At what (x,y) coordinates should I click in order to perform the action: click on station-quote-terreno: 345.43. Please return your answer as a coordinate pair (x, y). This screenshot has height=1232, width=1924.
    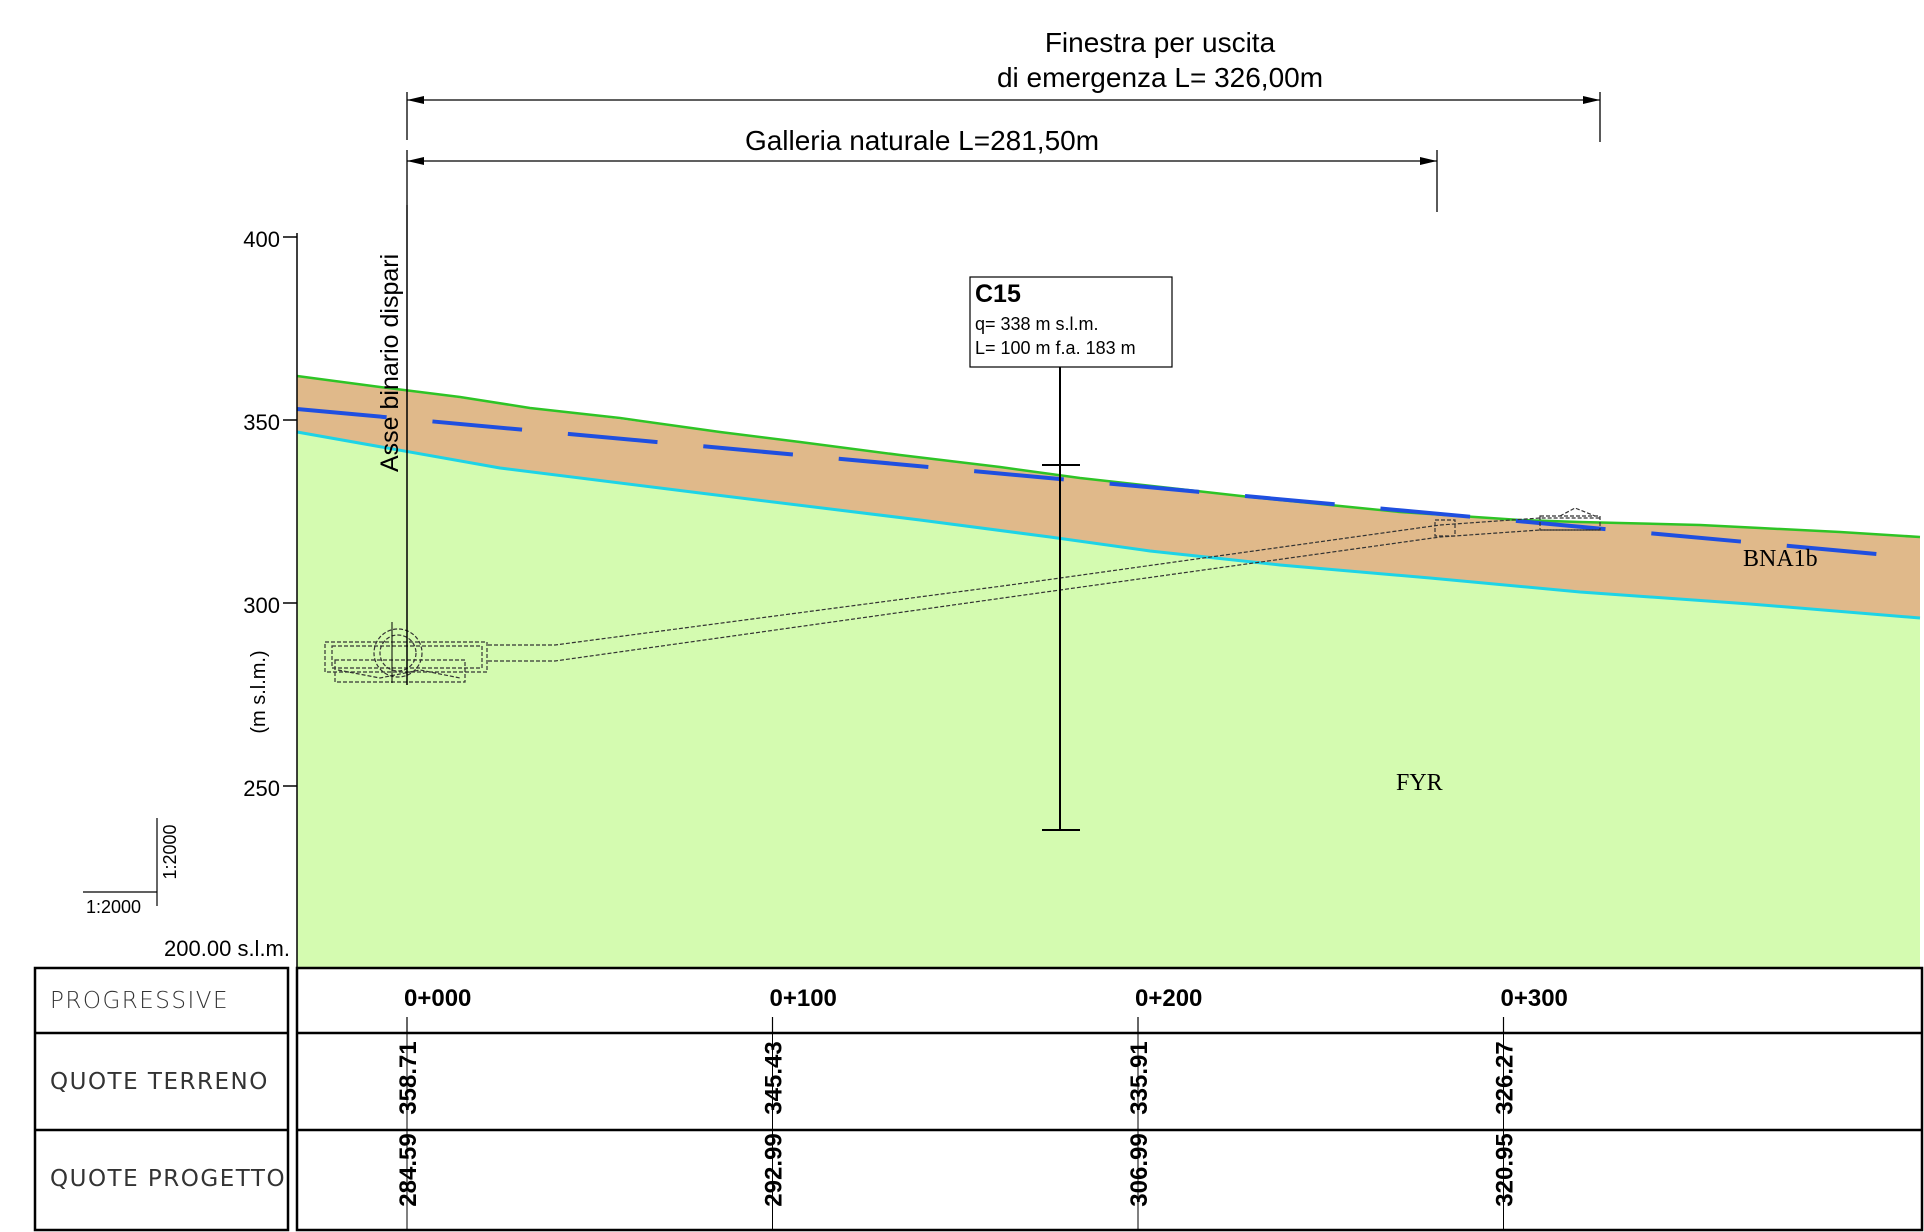
    Looking at the image, I should click on (774, 1077).